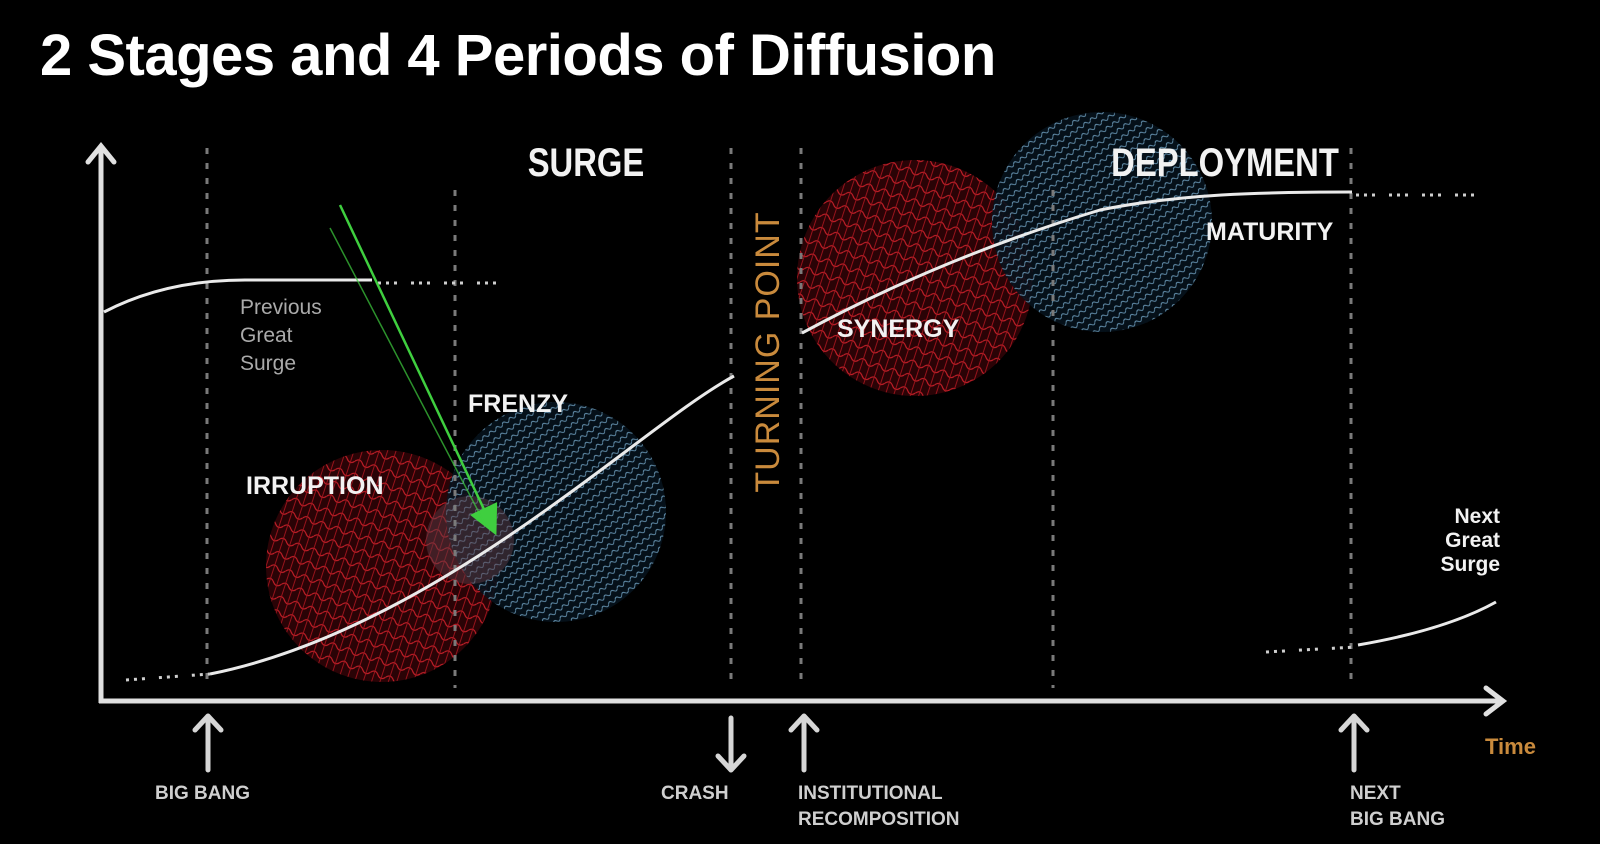 The image size is (1600, 844). What do you see at coordinates (1472, 540) in the screenshot?
I see `next-surge-line-2: Great` at bounding box center [1472, 540].